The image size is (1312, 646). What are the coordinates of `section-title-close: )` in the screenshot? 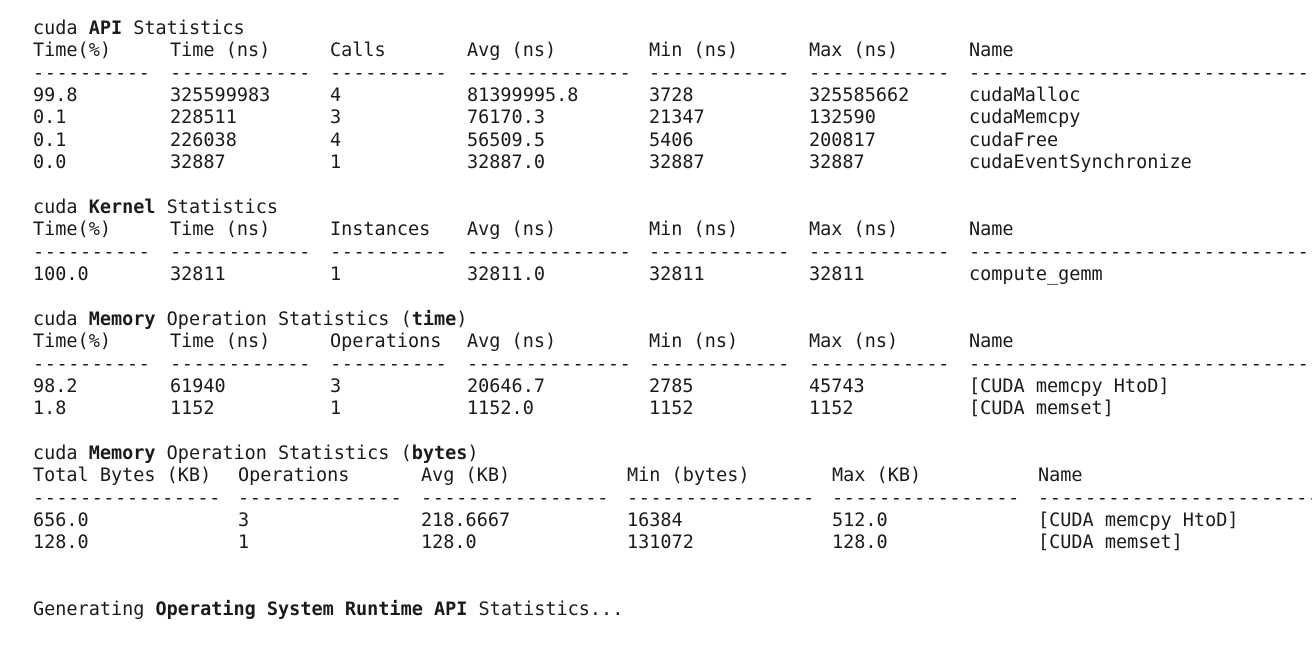 It's located at (462, 319).